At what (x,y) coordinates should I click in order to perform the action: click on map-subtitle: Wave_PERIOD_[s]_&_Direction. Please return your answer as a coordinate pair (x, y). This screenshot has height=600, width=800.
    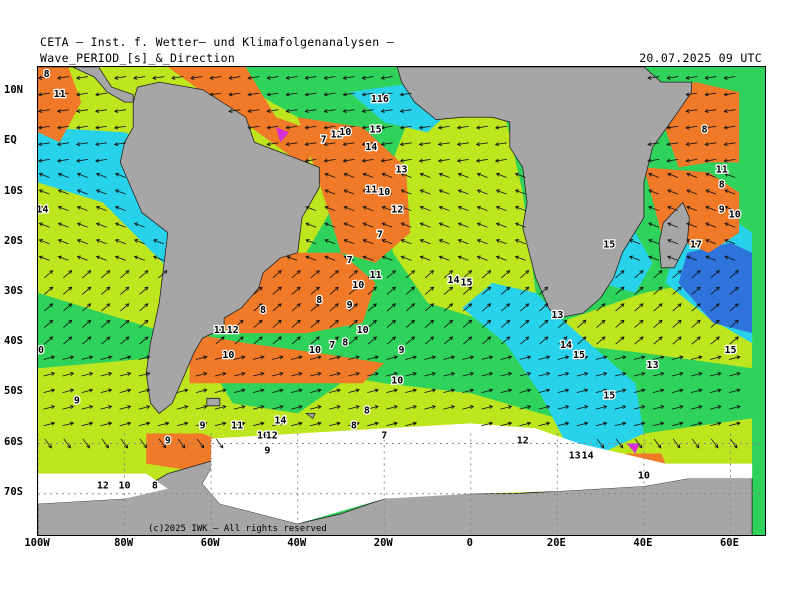
    Looking at the image, I should click on (138, 58).